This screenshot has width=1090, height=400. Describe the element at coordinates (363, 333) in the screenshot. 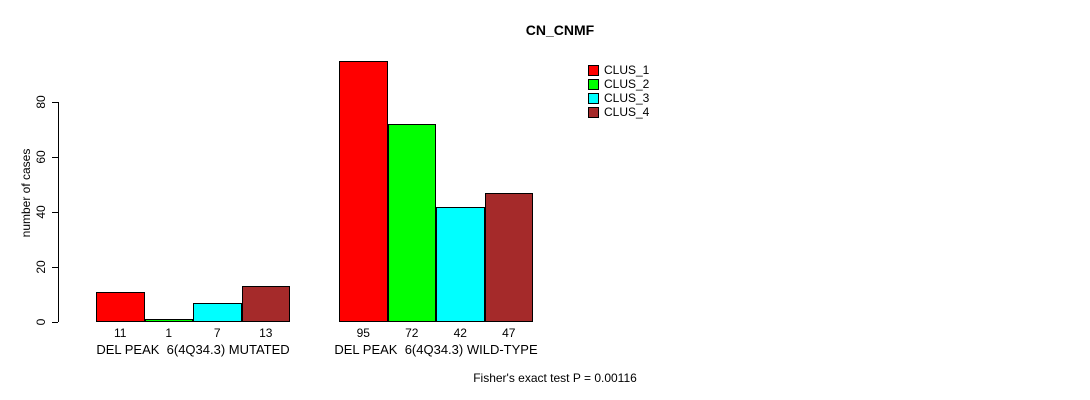

I see `bar-value-label: 95` at that location.